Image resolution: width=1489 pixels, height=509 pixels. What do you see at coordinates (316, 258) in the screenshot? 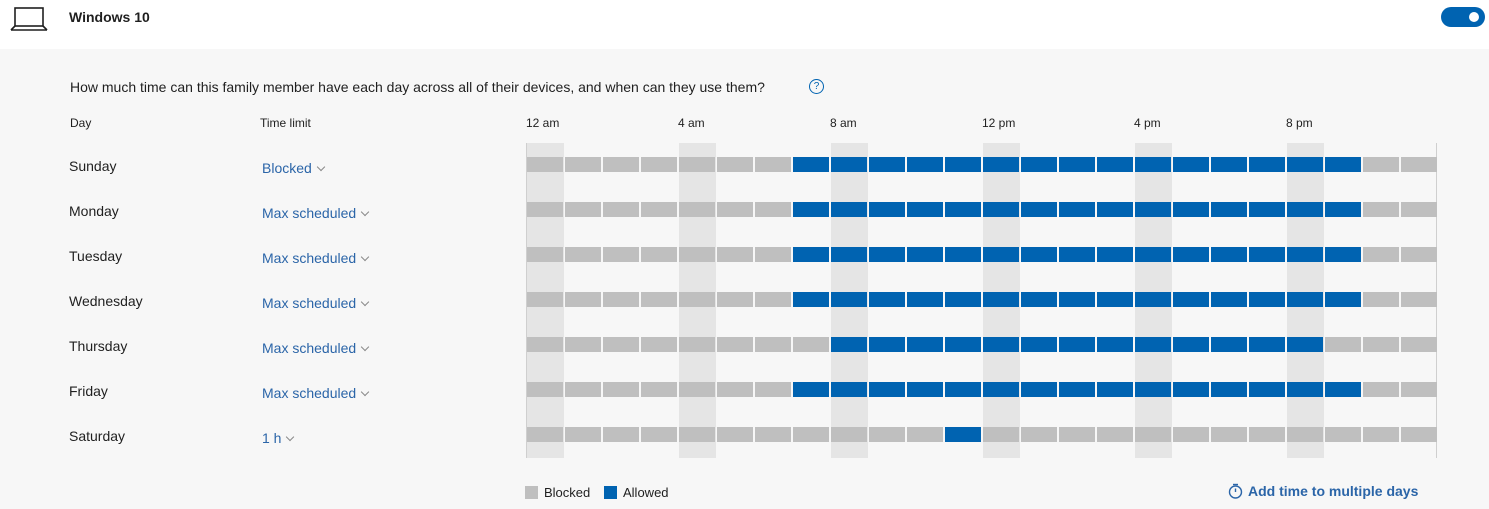
I see `time-limit-dropdown-tuesday: Max scheduled` at bounding box center [316, 258].